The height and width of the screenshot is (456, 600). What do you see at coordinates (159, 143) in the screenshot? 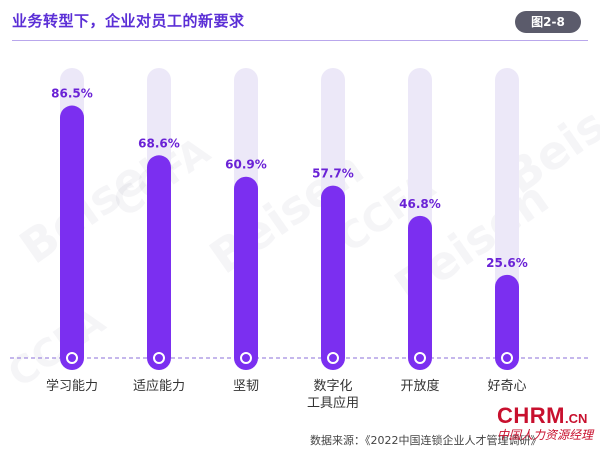
I see `data-label: 68.6%` at bounding box center [159, 143].